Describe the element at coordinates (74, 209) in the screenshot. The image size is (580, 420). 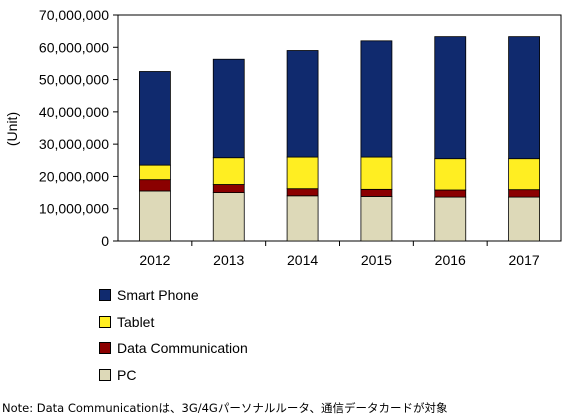
I see `y-tick-label: 10,000,000` at that location.